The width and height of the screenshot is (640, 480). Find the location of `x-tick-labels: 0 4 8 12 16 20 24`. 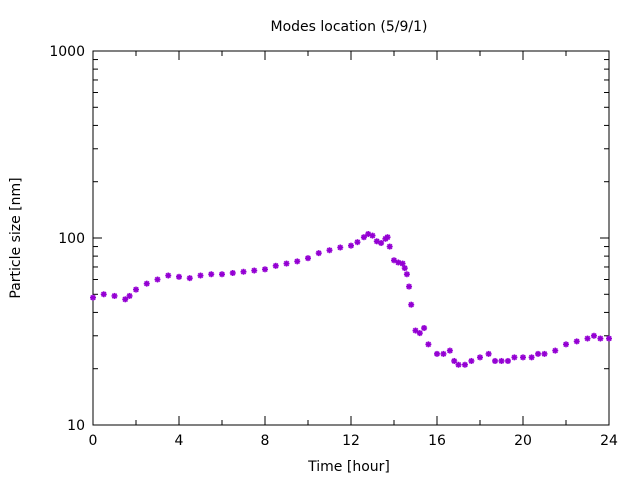

x-tick-labels: 0 4 8 12 16 20 24 is located at coordinates (353, 441).